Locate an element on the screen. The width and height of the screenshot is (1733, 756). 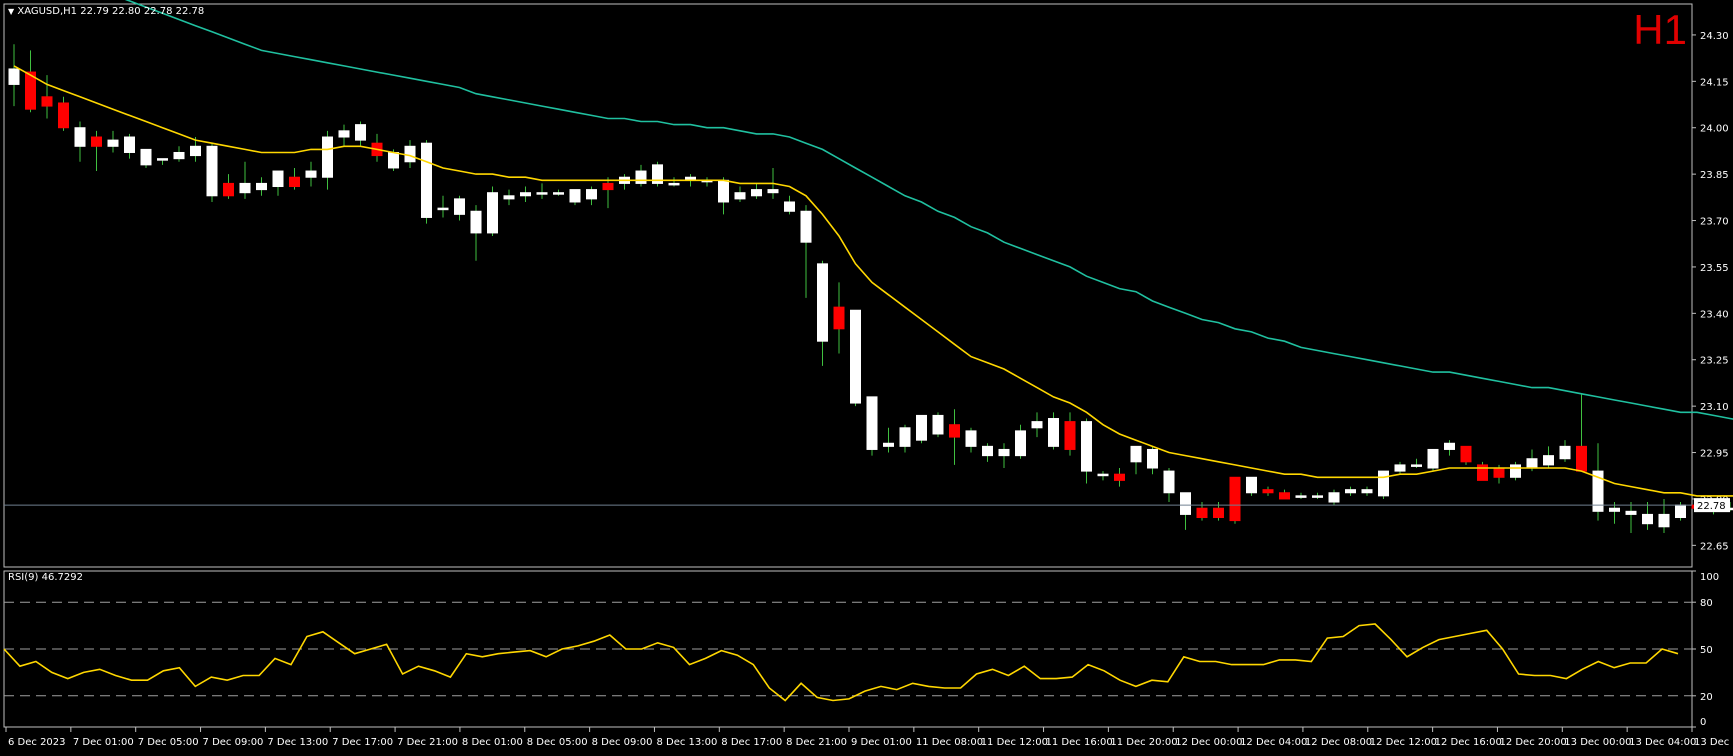
current-price-line: 22.78 is located at coordinates (867, 505).